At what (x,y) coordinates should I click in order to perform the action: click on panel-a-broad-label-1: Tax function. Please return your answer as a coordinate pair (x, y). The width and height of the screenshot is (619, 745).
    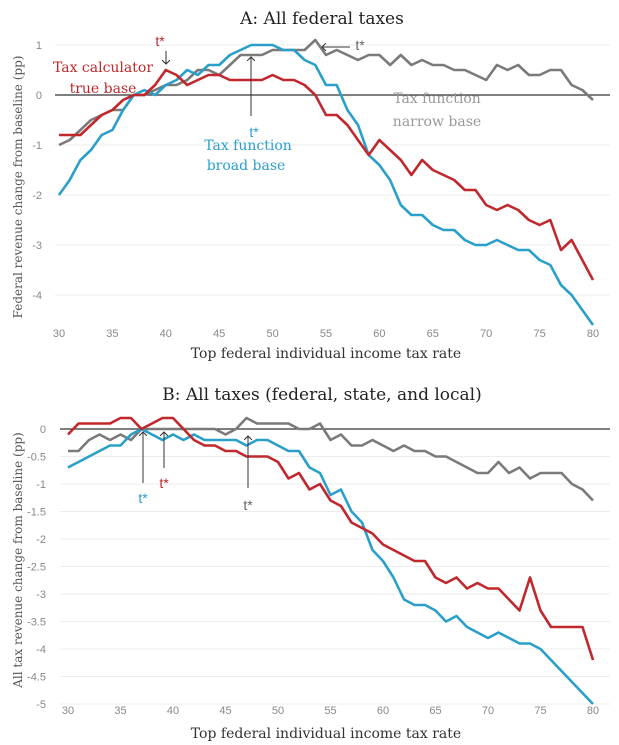
    Looking at the image, I should click on (248, 146).